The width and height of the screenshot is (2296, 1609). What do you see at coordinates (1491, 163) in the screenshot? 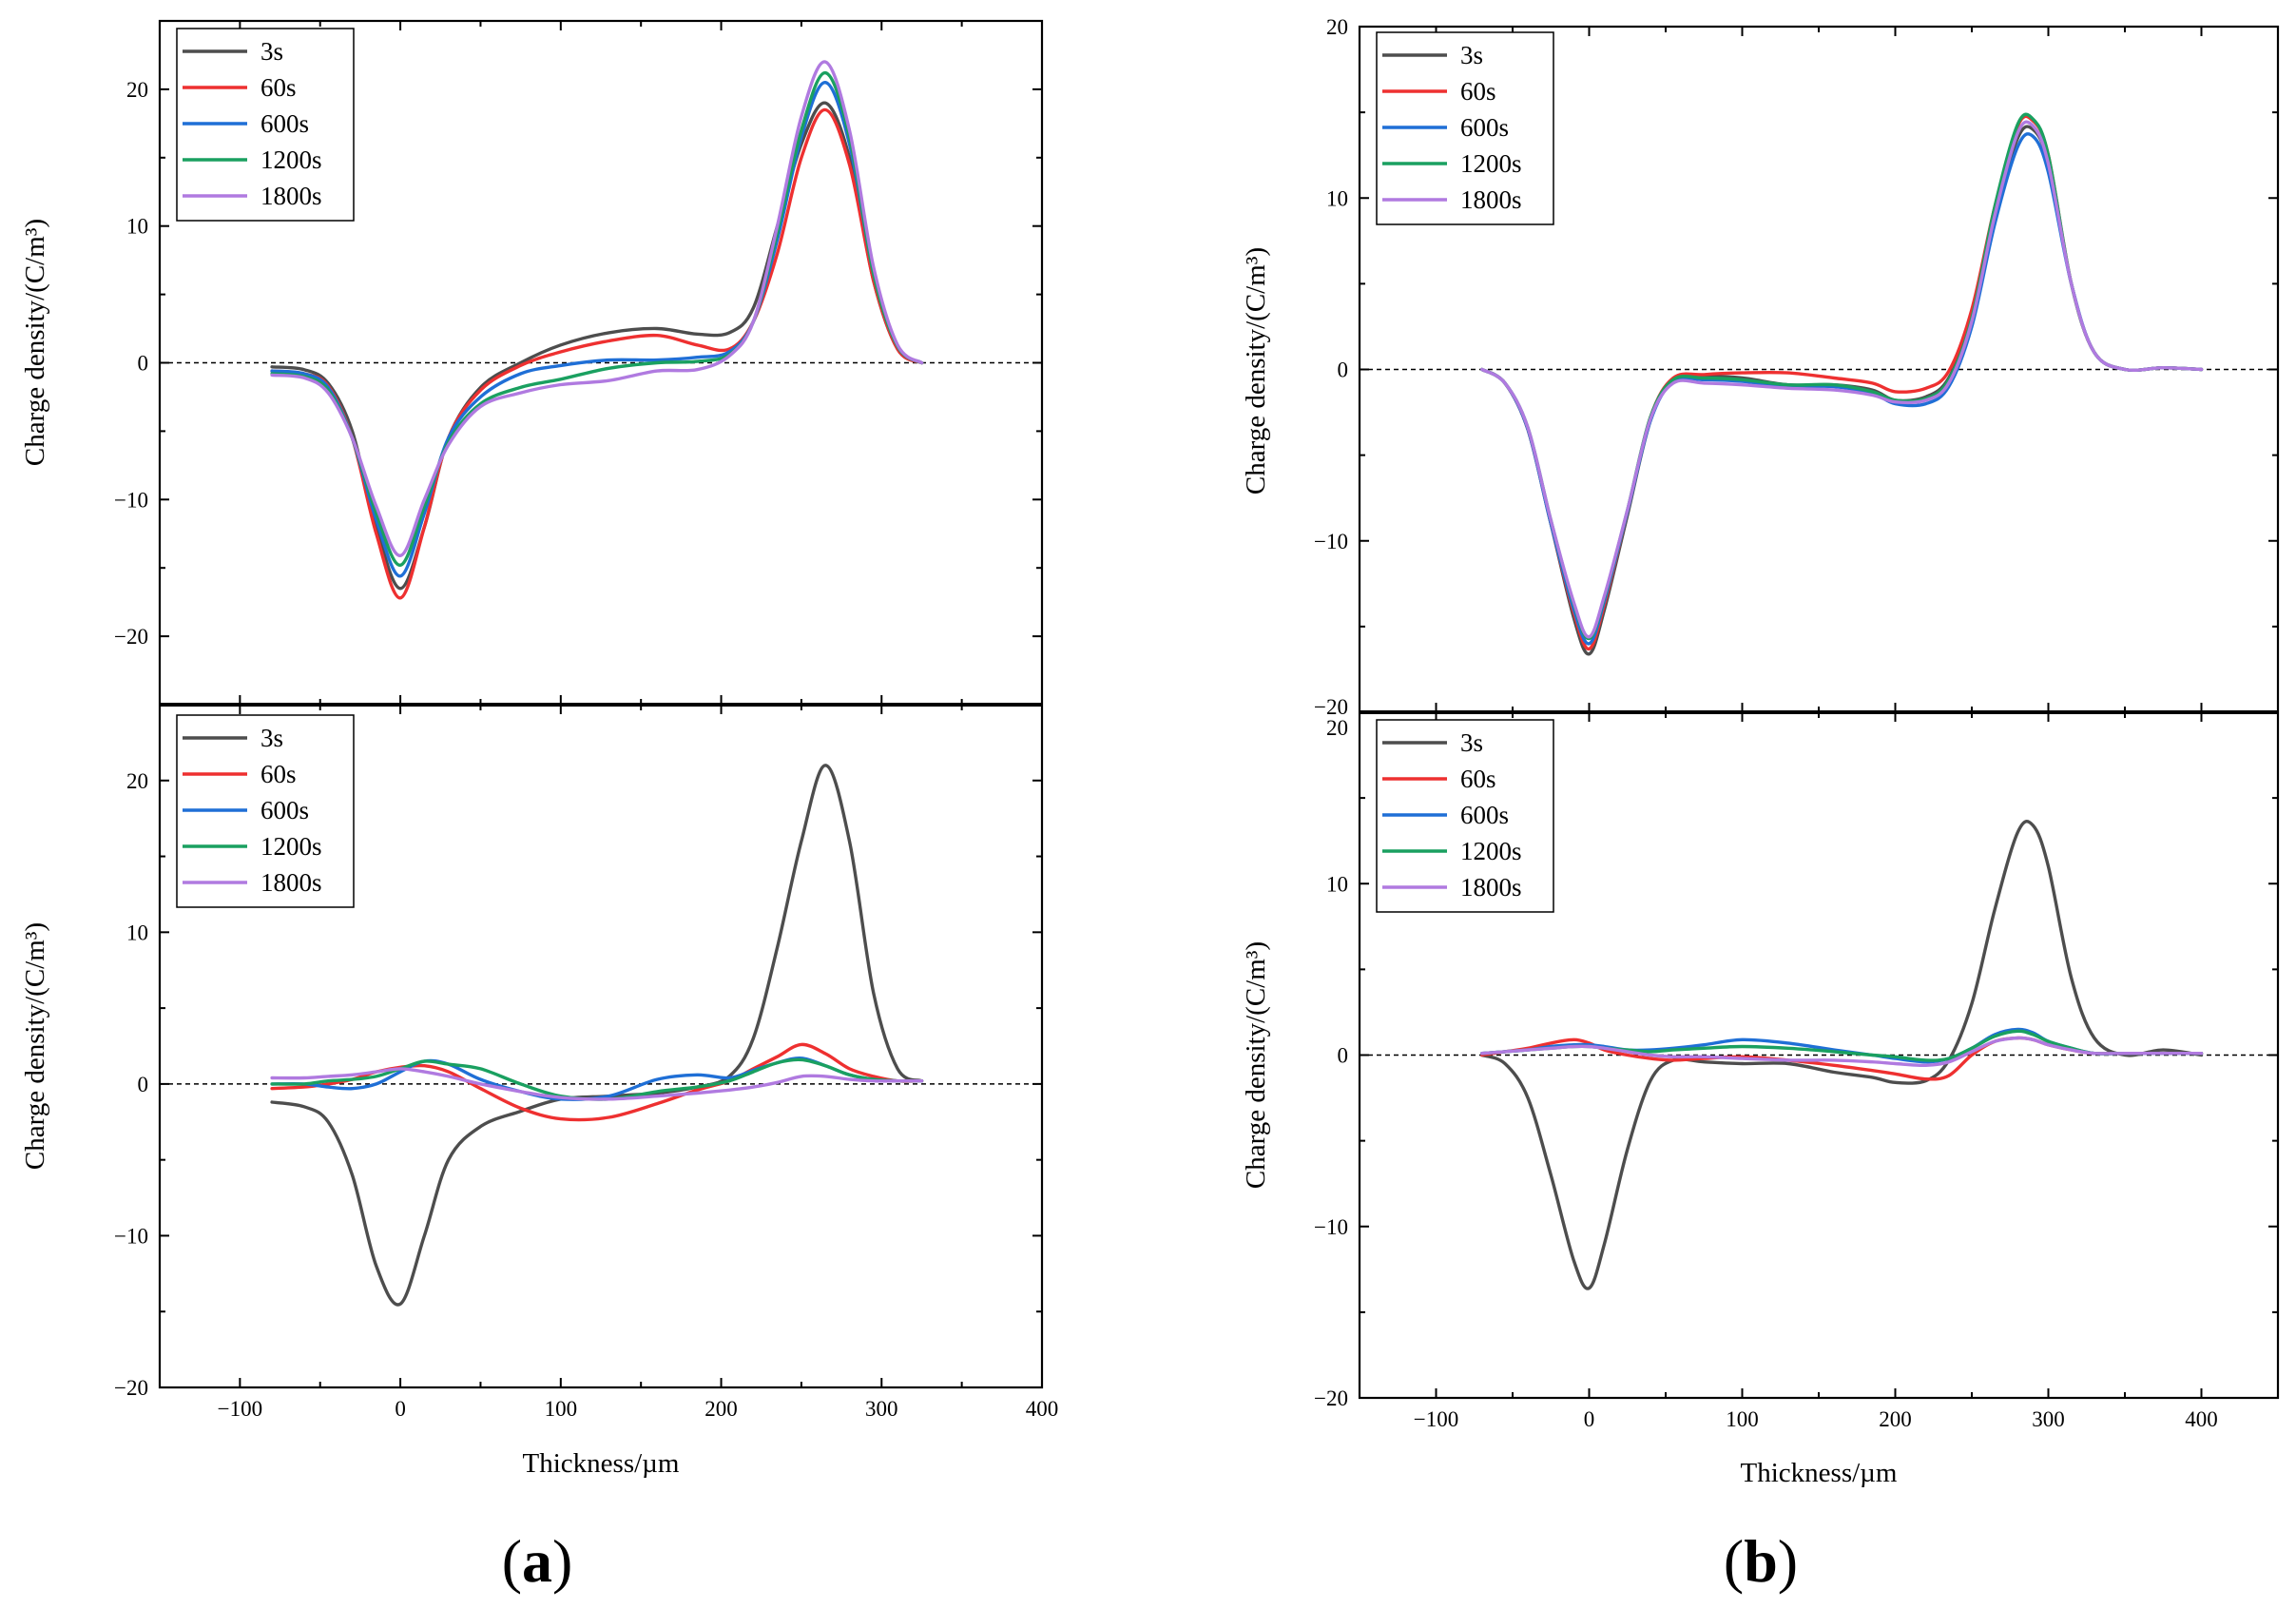
I see `chart-2-legend-label-1200s: 1200s` at bounding box center [1491, 163].